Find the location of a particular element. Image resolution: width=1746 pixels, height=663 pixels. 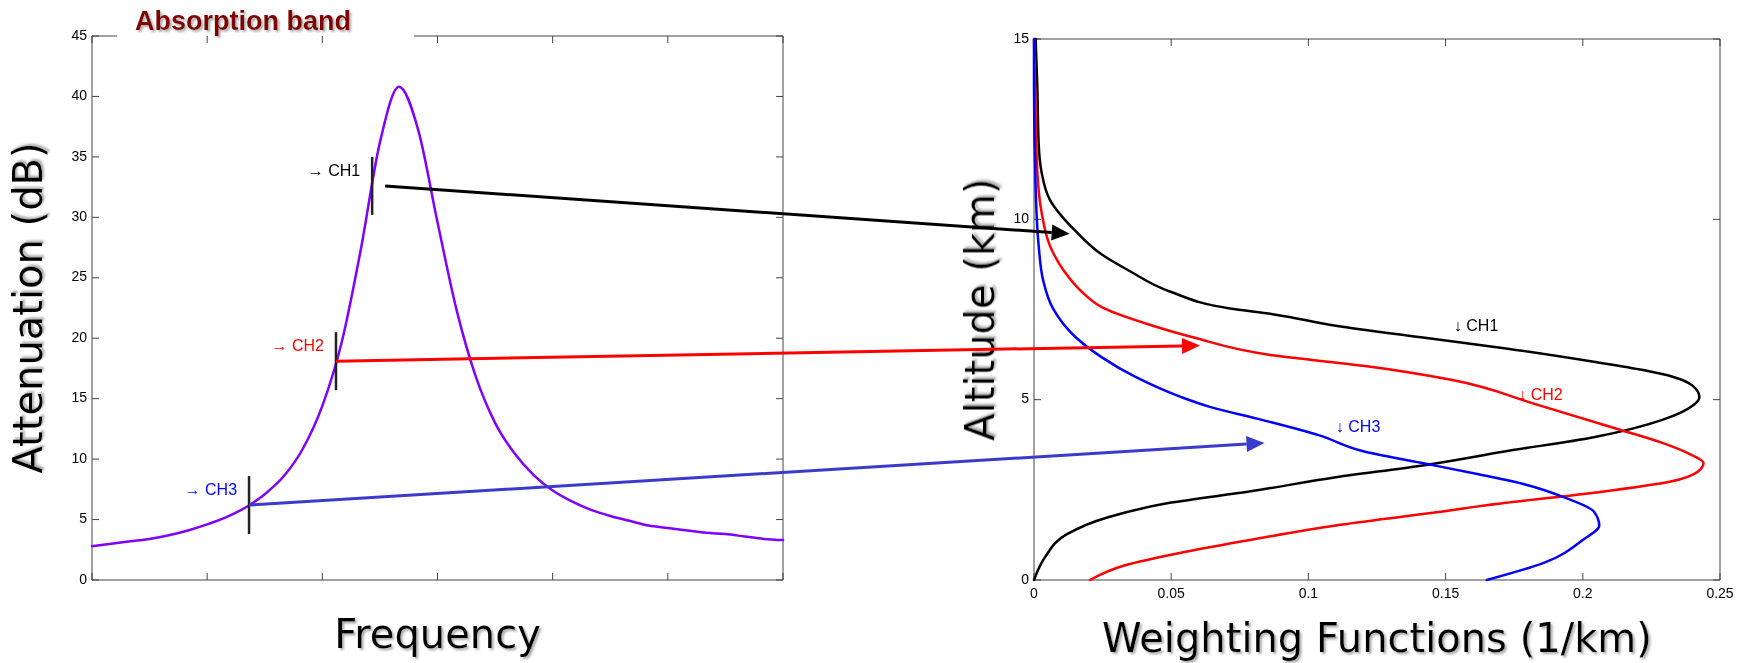

annotation: → CH3 is located at coordinates (211, 490).